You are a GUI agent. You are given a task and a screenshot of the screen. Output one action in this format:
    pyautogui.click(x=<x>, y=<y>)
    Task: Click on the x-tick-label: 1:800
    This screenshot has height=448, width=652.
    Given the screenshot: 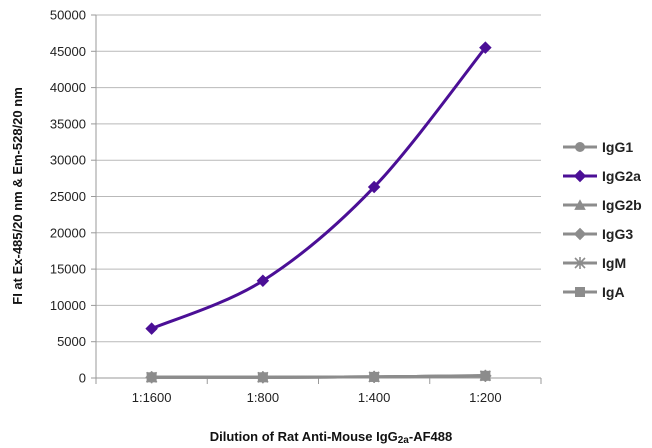 What is the action you would take?
    pyautogui.click(x=263, y=397)
    